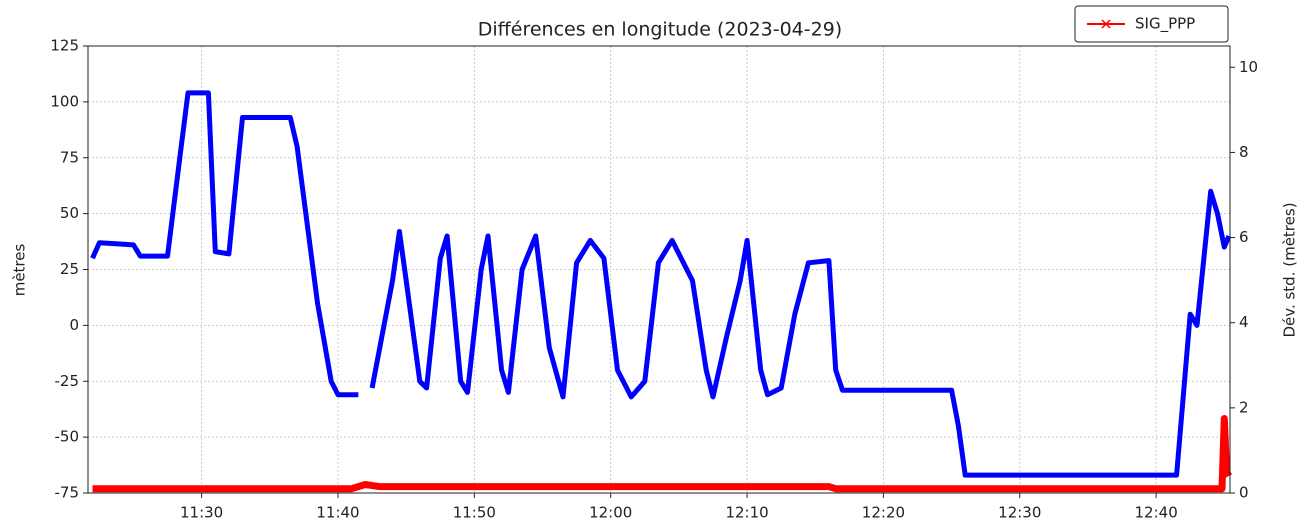 This screenshot has height=529, width=1310. I want to click on y-tick-label: 100, so click(64, 101).